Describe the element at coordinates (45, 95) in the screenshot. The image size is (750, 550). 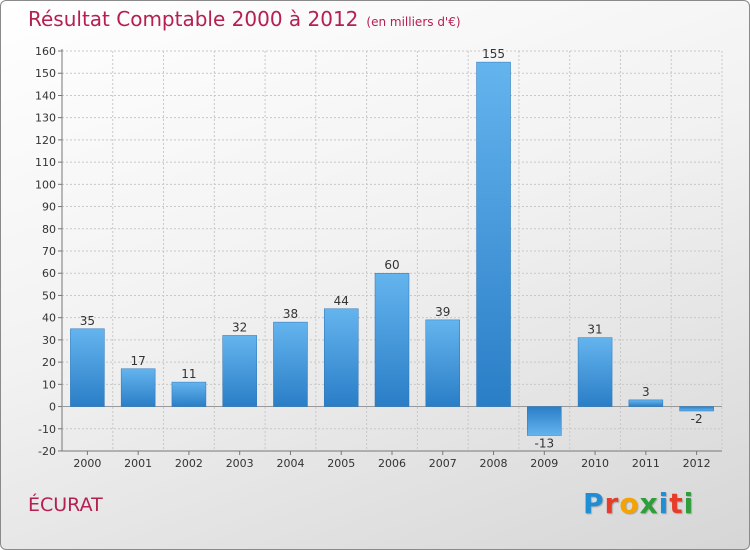
I see `y-tick-label: 140` at that location.